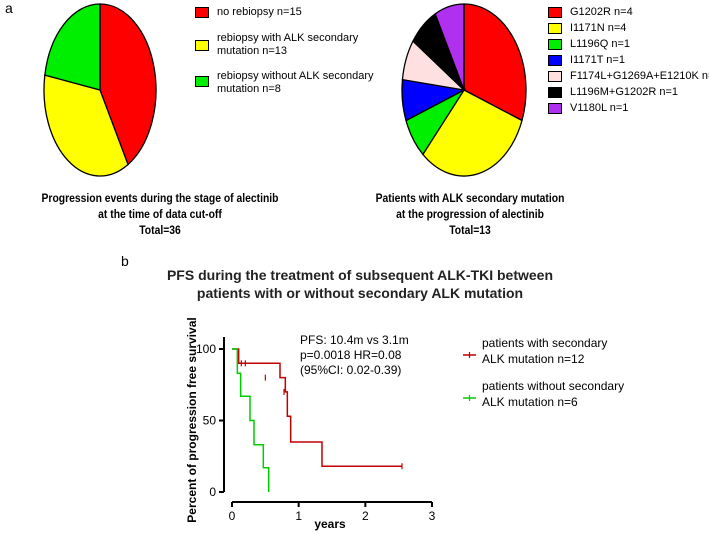 This screenshot has width=709, height=533. What do you see at coordinates (351, 355) in the screenshot?
I see `km-annotation-line: p=0.0018 HR=0.08` at bounding box center [351, 355].